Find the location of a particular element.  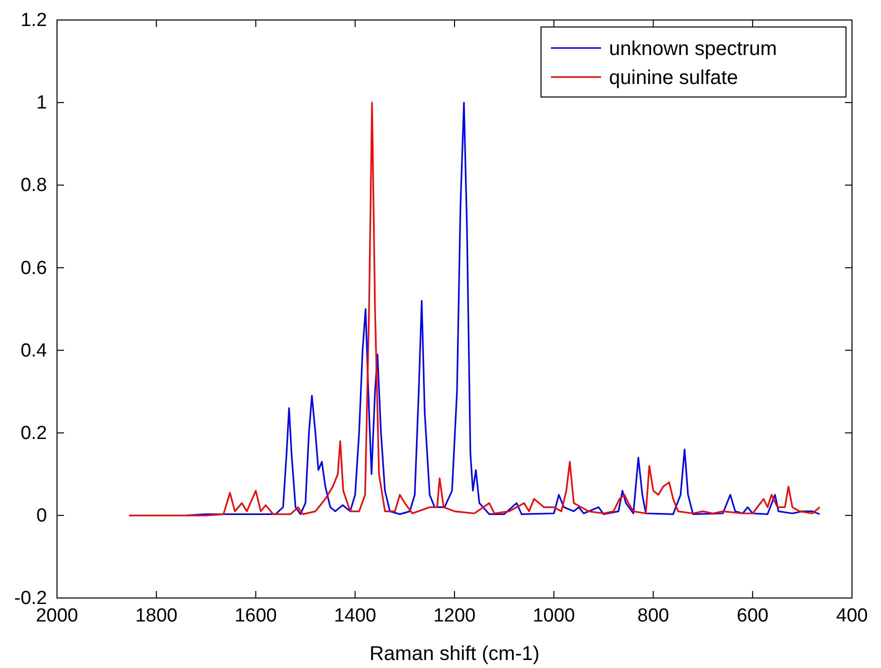

y-tick-label: 1 is located at coordinates (41, 103).